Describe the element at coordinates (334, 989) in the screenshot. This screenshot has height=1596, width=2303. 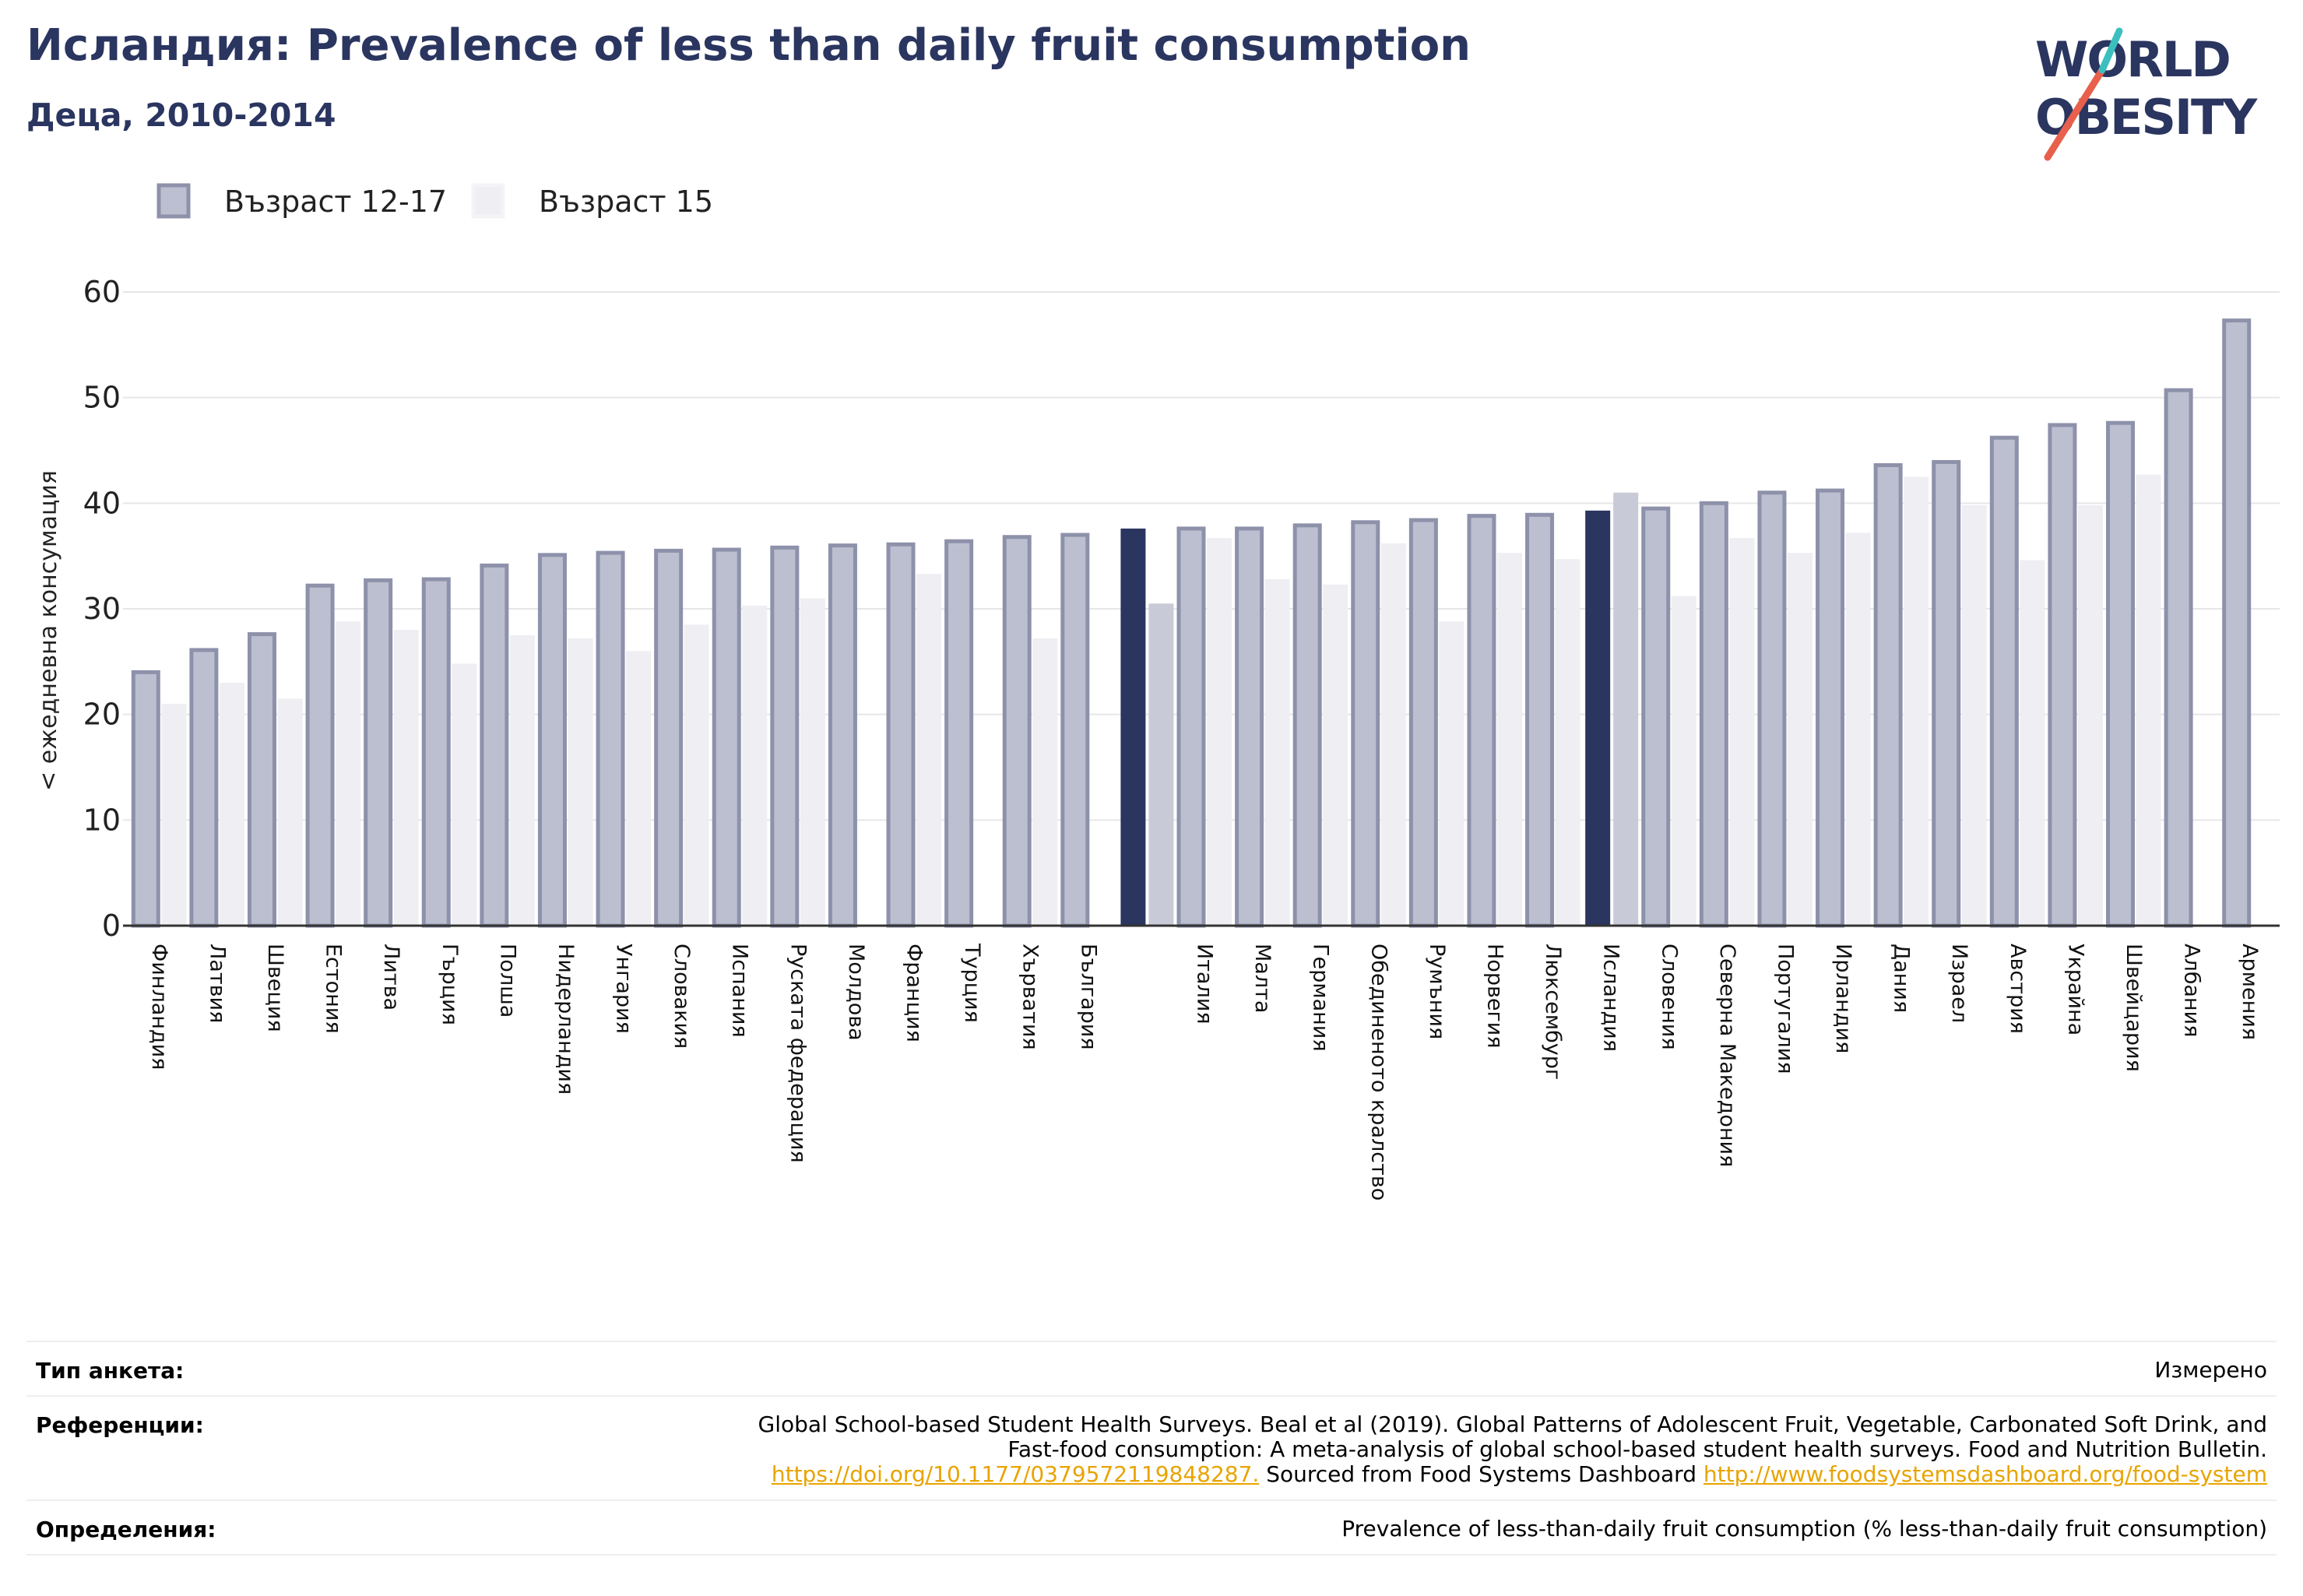
I see `x-tick-label: Естония` at that location.